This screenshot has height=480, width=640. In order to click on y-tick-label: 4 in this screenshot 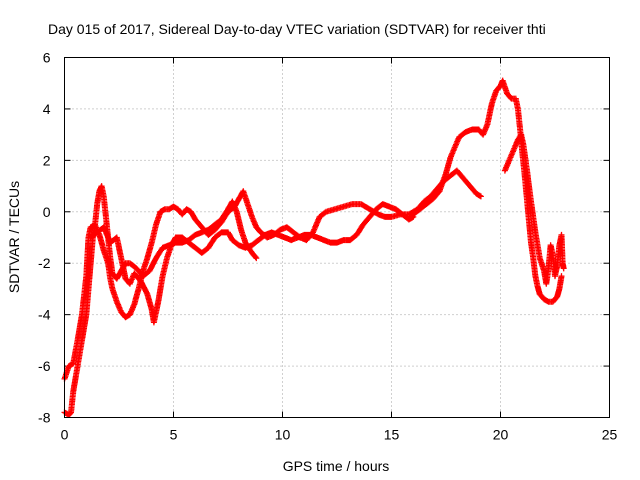, I will do `click(47, 109)`.